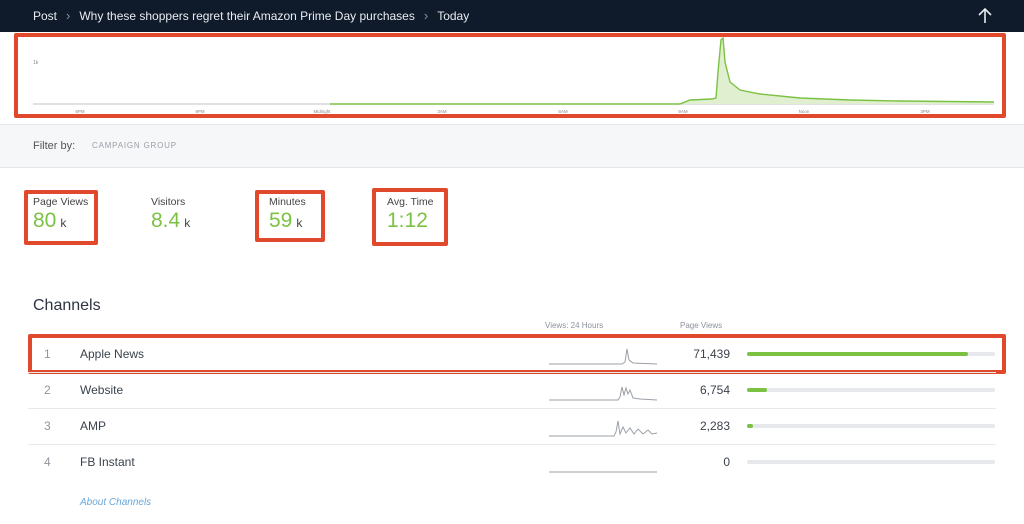 The height and width of the screenshot is (524, 1024). What do you see at coordinates (574, 325) in the screenshot?
I see `column-header-sparkline: Views: 24 Hours` at bounding box center [574, 325].